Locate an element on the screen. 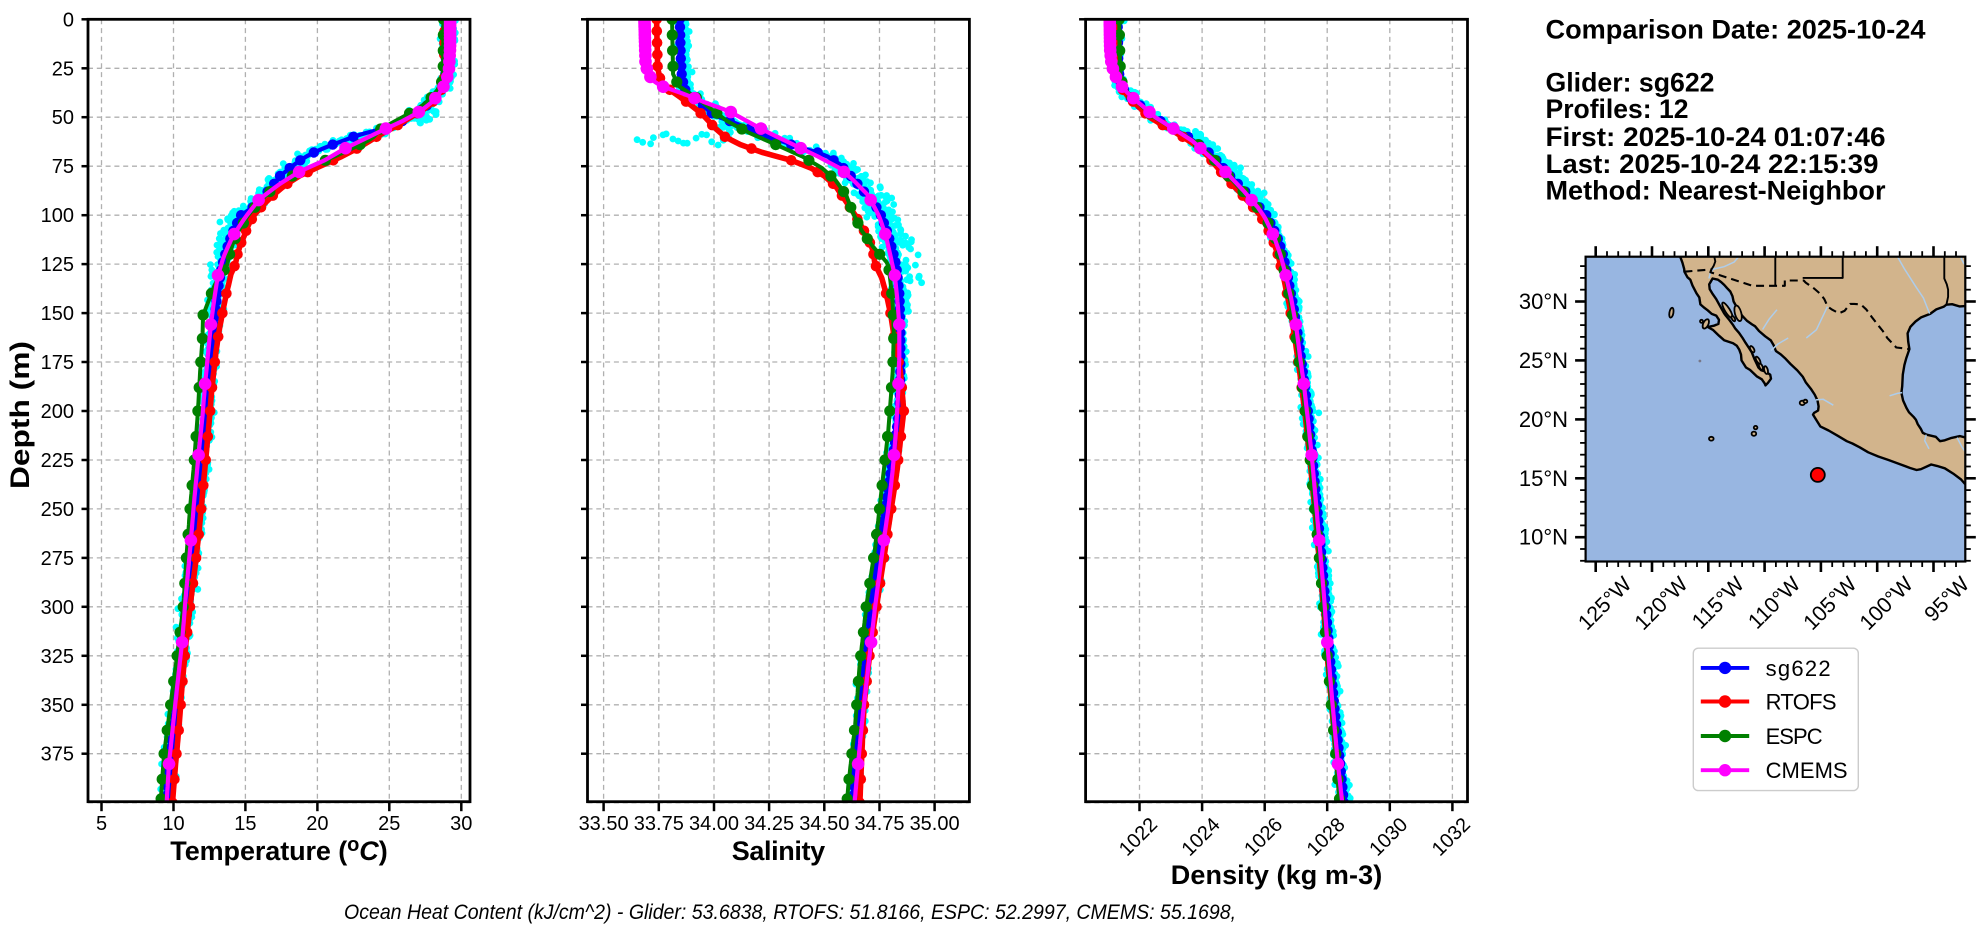 The image size is (1978, 939). svg-text: 20 is located at coordinates (317, 824).